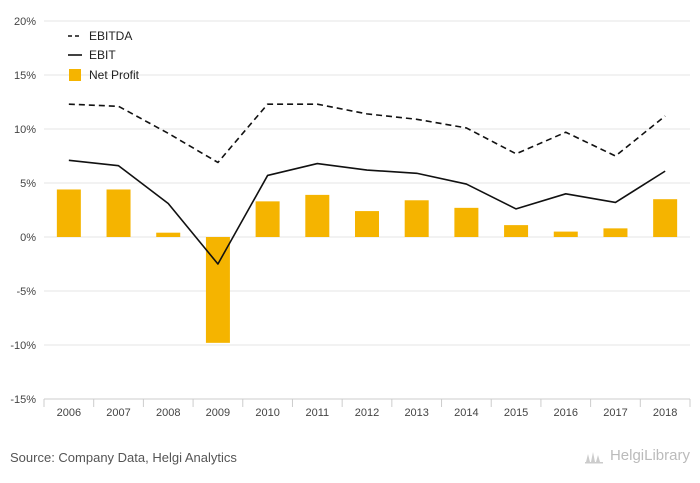 This screenshot has height=483, width=700. Describe the element at coordinates (123, 457) in the screenshot. I see `source-note: Source: Company Data, Helgi Analytics` at that location.